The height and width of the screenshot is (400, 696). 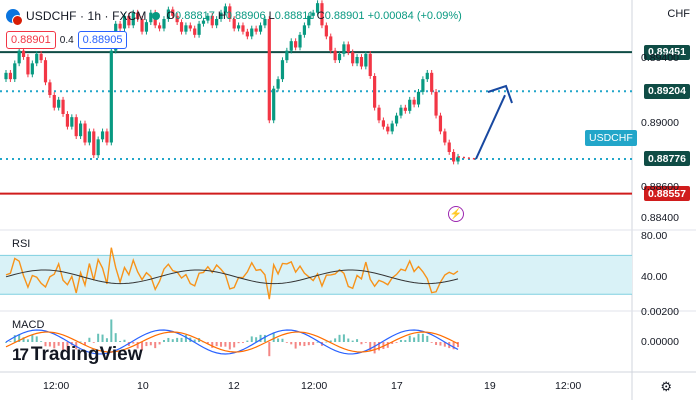 What do you see at coordinates (21, 244) in the screenshot?
I see `rsi-label: RSI` at bounding box center [21, 244].